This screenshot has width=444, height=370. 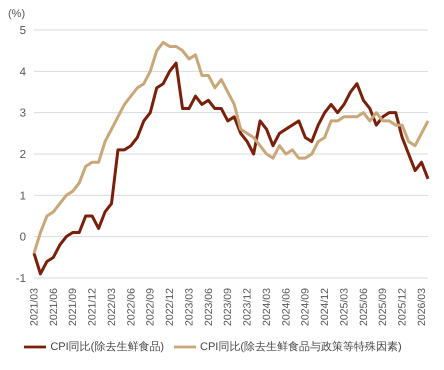 I want to click on x-tick-label: 2025/09, so click(x=383, y=307).